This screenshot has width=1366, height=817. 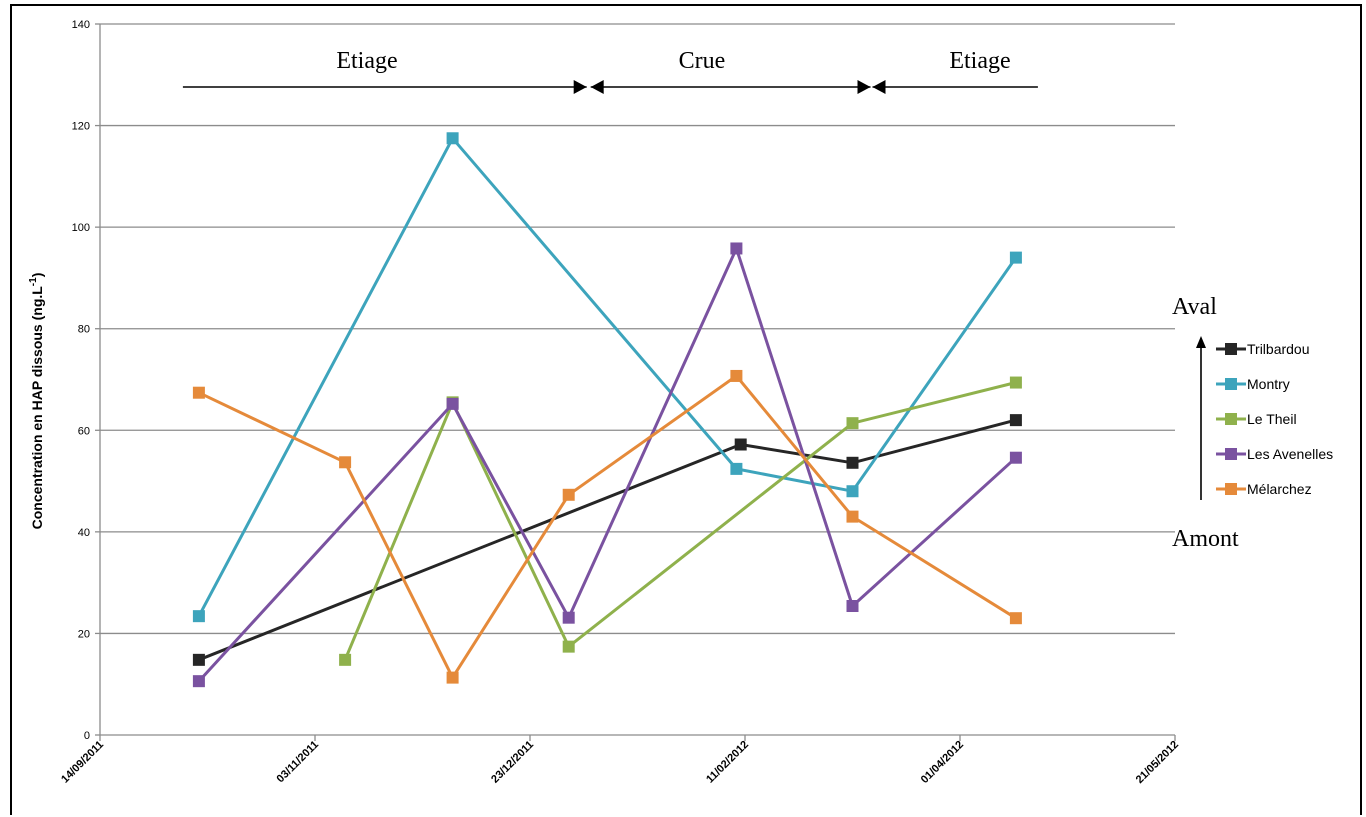 I want to click on legend-label-m-larchez: Mélarchez, so click(x=1279, y=489).